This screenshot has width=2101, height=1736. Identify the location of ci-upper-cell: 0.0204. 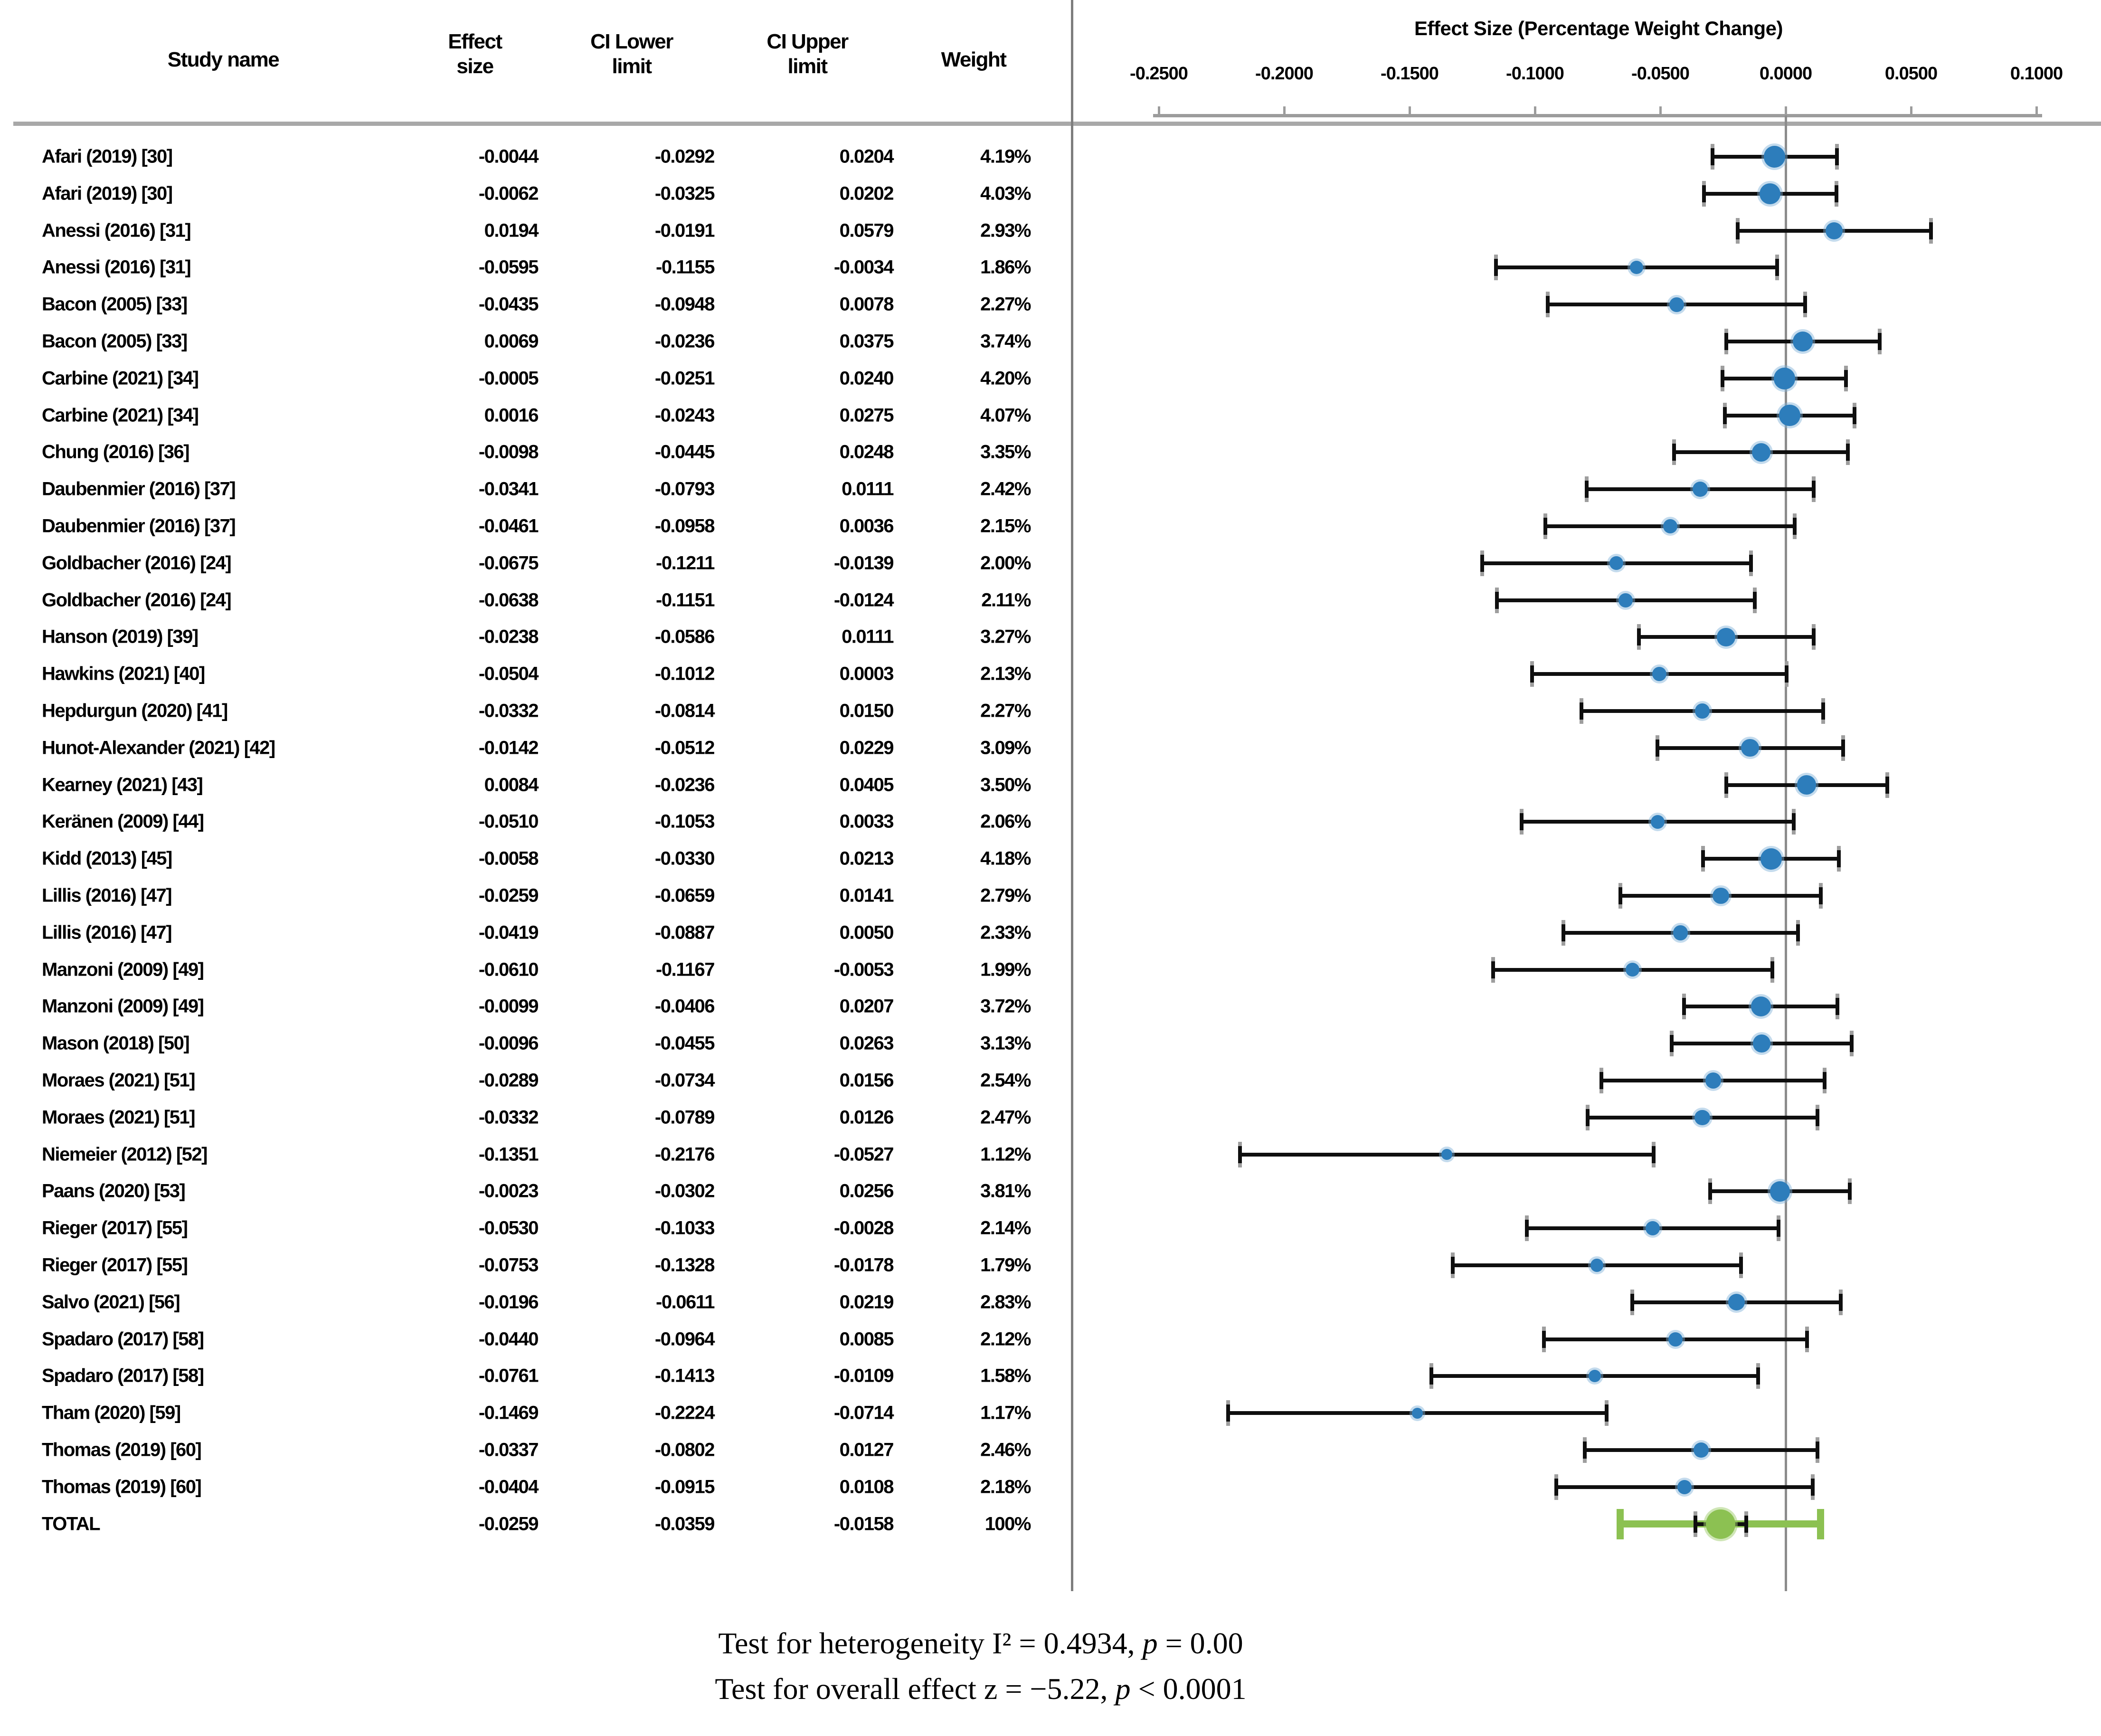
(867, 156).